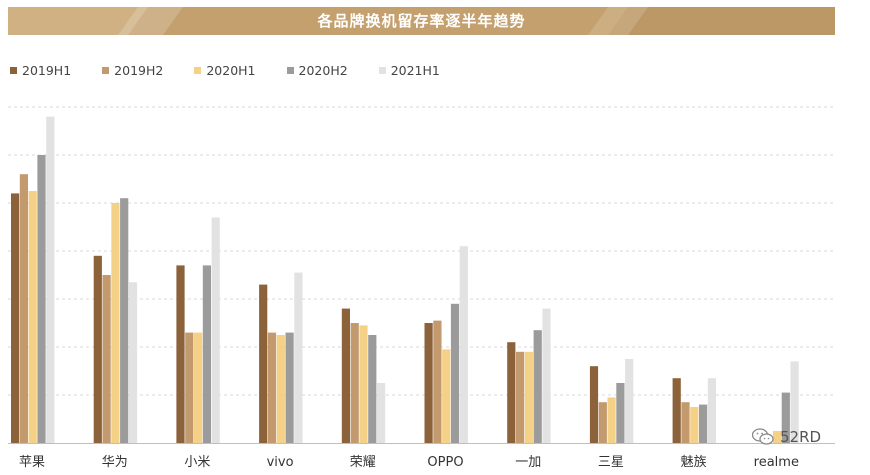 The height and width of the screenshot is (475, 870). I want to click on legend-label: 2019H2, so click(139, 70).